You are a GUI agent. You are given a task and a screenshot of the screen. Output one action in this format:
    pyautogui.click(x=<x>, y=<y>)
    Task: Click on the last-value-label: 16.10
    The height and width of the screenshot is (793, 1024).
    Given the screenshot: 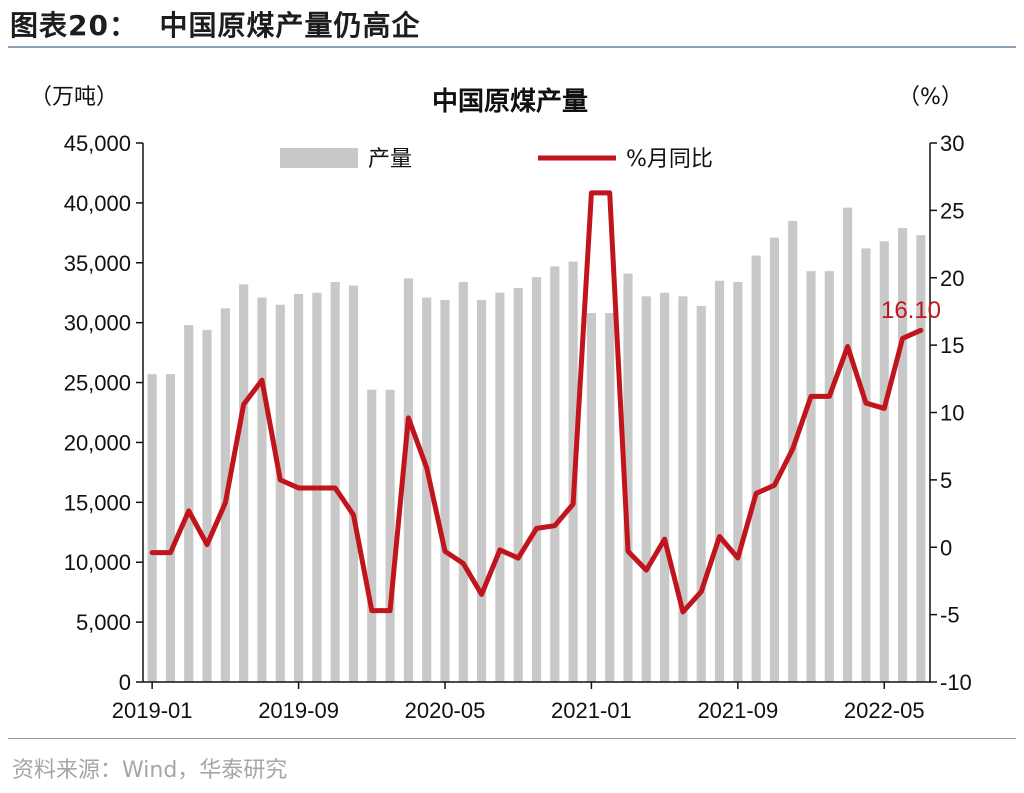 What is the action you would take?
    pyautogui.click(x=911, y=310)
    